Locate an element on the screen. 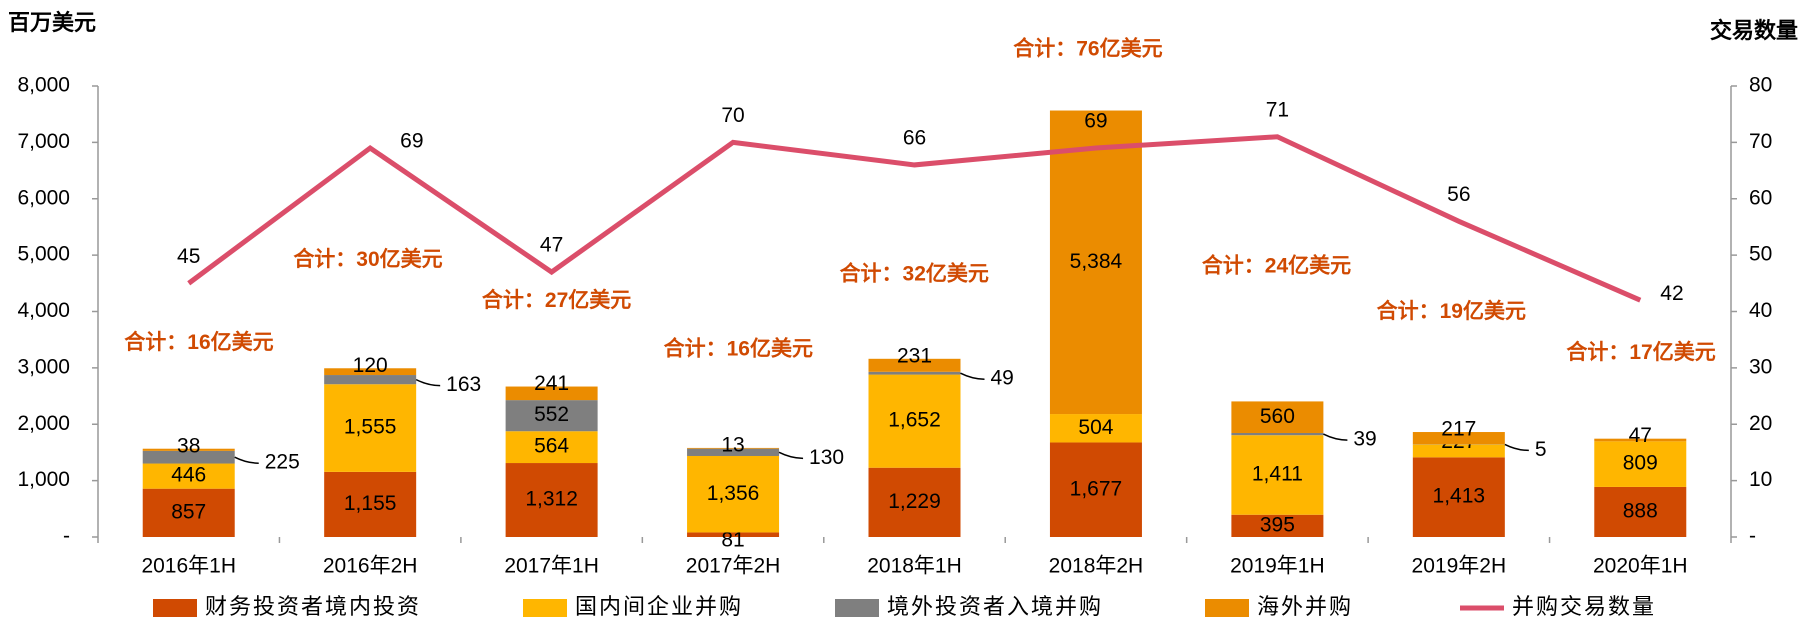 This screenshot has width=1803, height=629. value-label: 504 is located at coordinates (1095, 427).